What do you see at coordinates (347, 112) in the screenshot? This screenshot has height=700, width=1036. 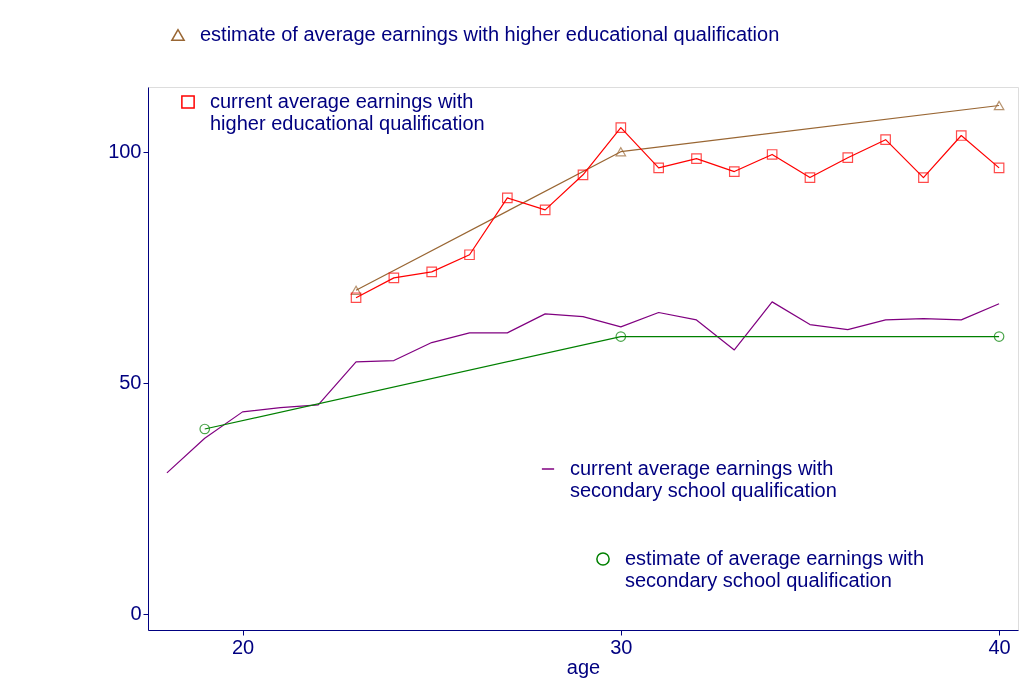 I see `legend-label: current average earnings with higher educational qualification` at bounding box center [347, 112].